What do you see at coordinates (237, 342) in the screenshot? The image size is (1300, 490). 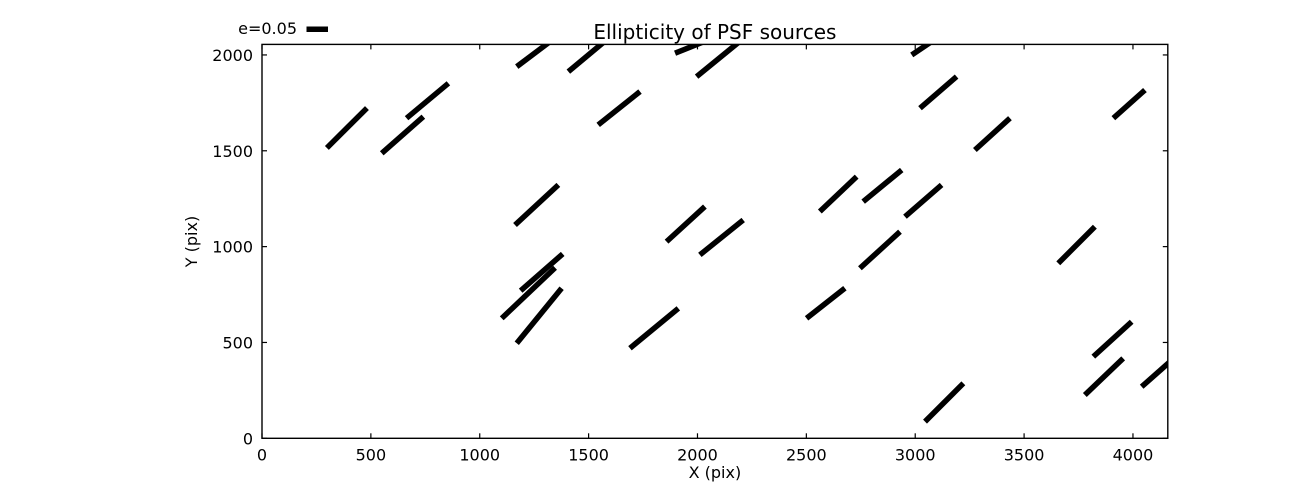 I see `y-tick-label: 500` at bounding box center [237, 342].